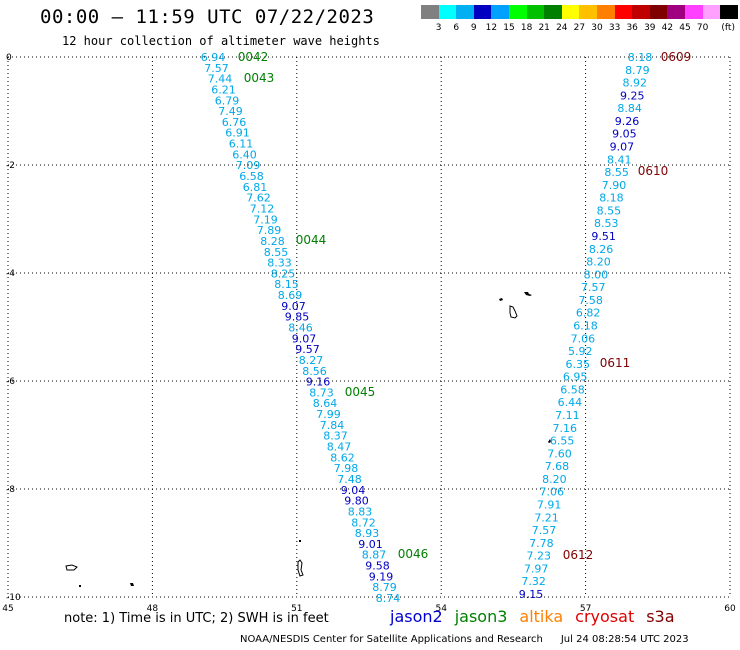 The image size is (740, 650). I want to click on wave-height-value: 7.19, so click(265, 219).